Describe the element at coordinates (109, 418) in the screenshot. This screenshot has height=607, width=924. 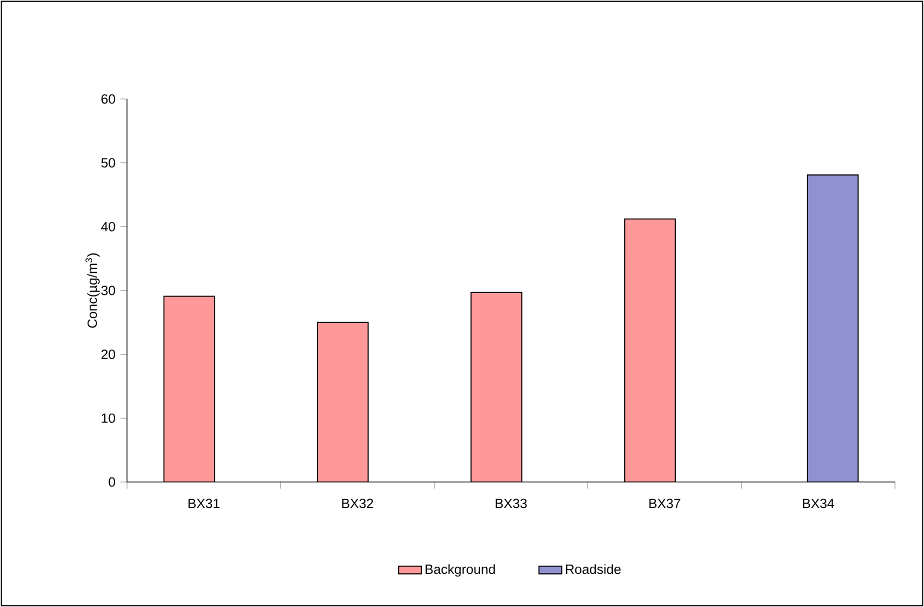
I see `y-tick-label: 10` at that location.